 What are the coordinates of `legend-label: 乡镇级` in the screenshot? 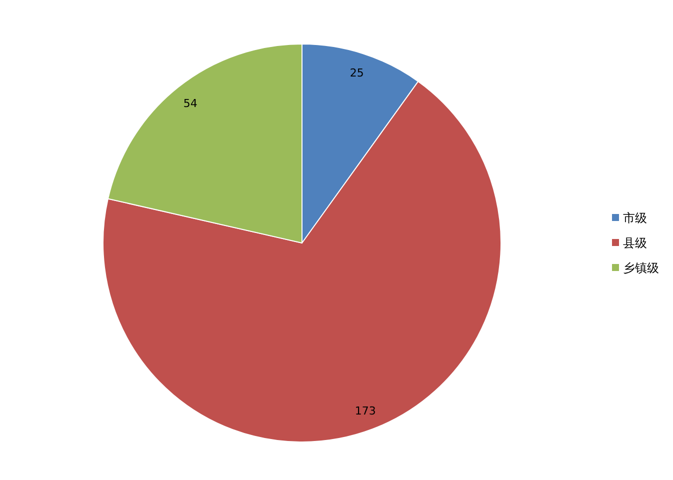 It's located at (641, 268).